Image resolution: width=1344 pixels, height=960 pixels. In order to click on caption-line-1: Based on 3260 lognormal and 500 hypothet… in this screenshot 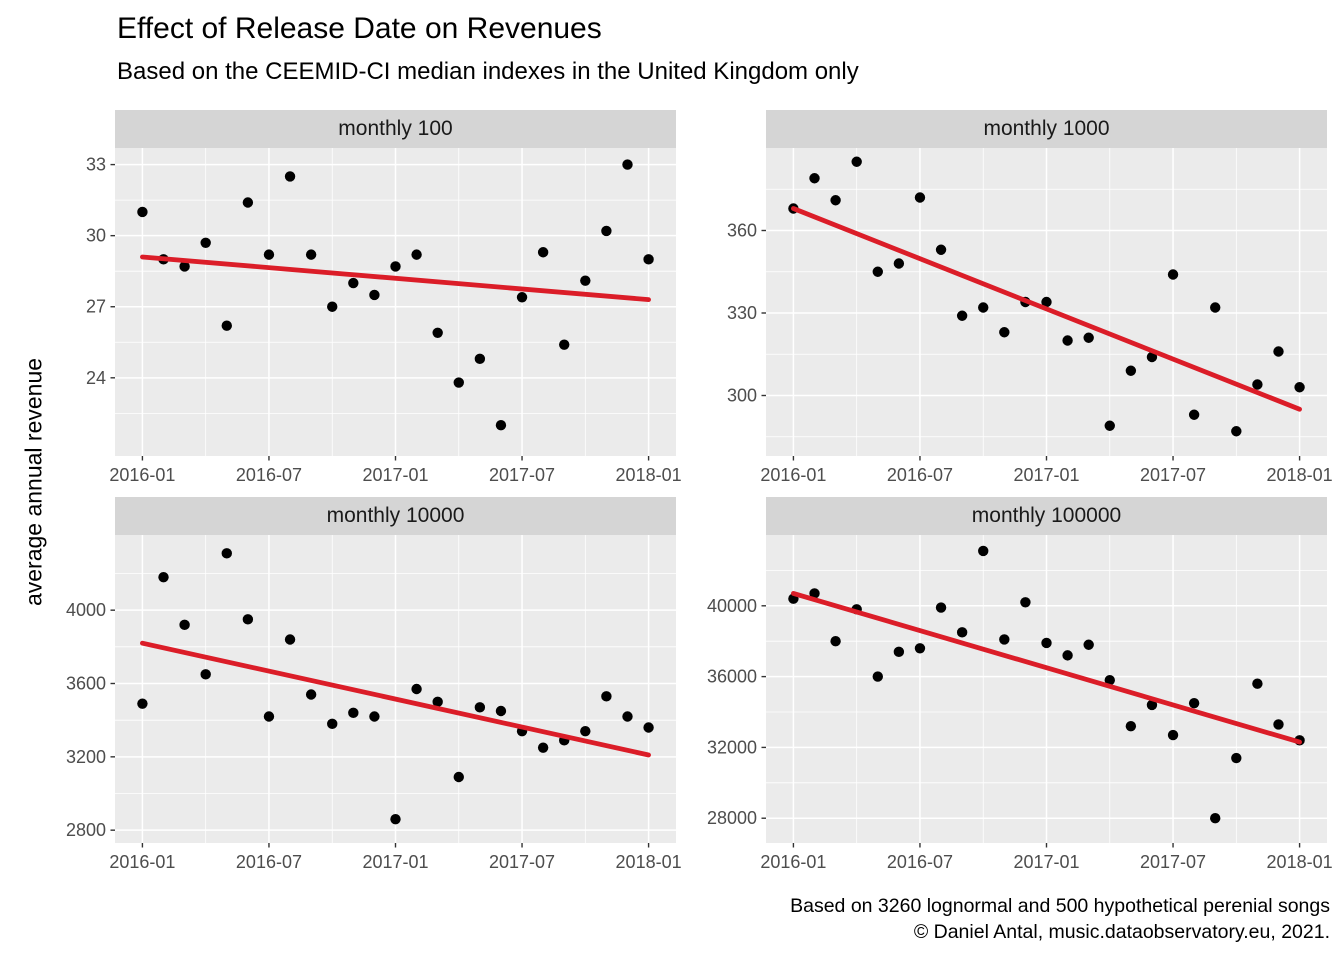, I will do `click(1060, 906)`.